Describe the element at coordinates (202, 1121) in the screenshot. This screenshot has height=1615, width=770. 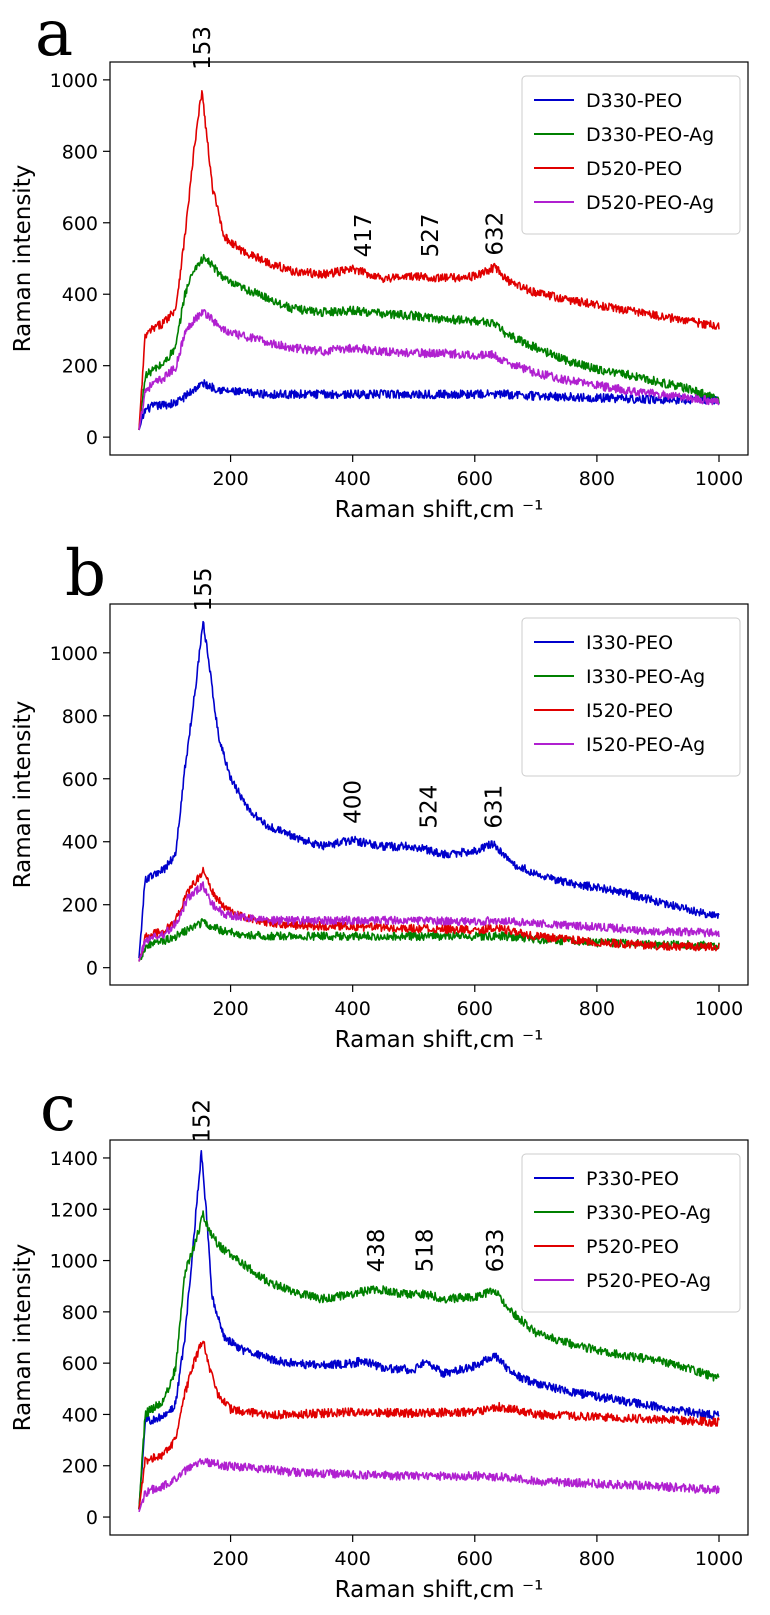
I see `peak-annotation: 152` at that location.